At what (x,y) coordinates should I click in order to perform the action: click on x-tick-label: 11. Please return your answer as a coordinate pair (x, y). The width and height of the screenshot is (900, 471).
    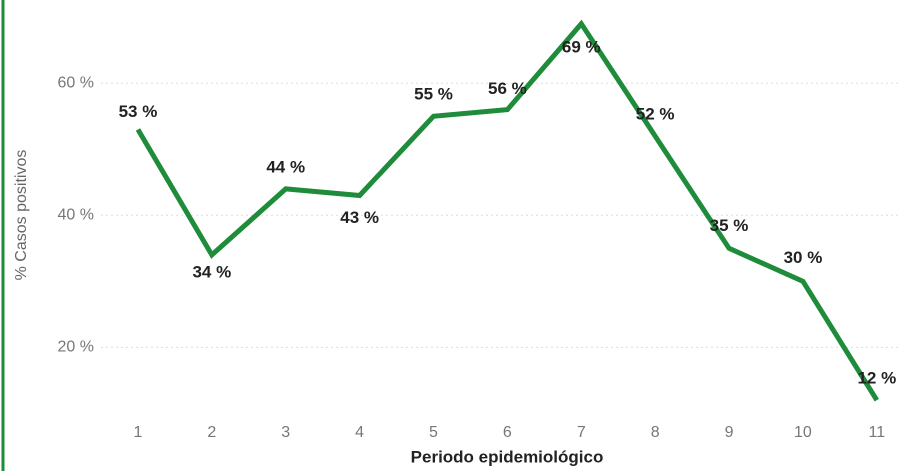
    Looking at the image, I should click on (877, 432).